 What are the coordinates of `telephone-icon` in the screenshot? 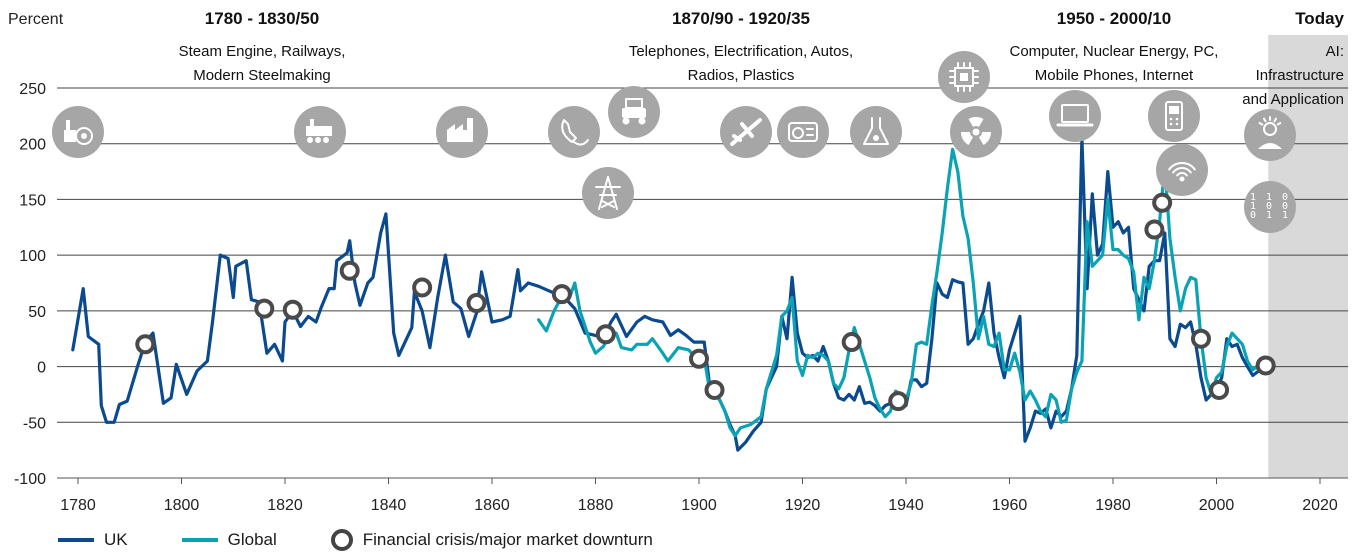 It's located at (574, 132).